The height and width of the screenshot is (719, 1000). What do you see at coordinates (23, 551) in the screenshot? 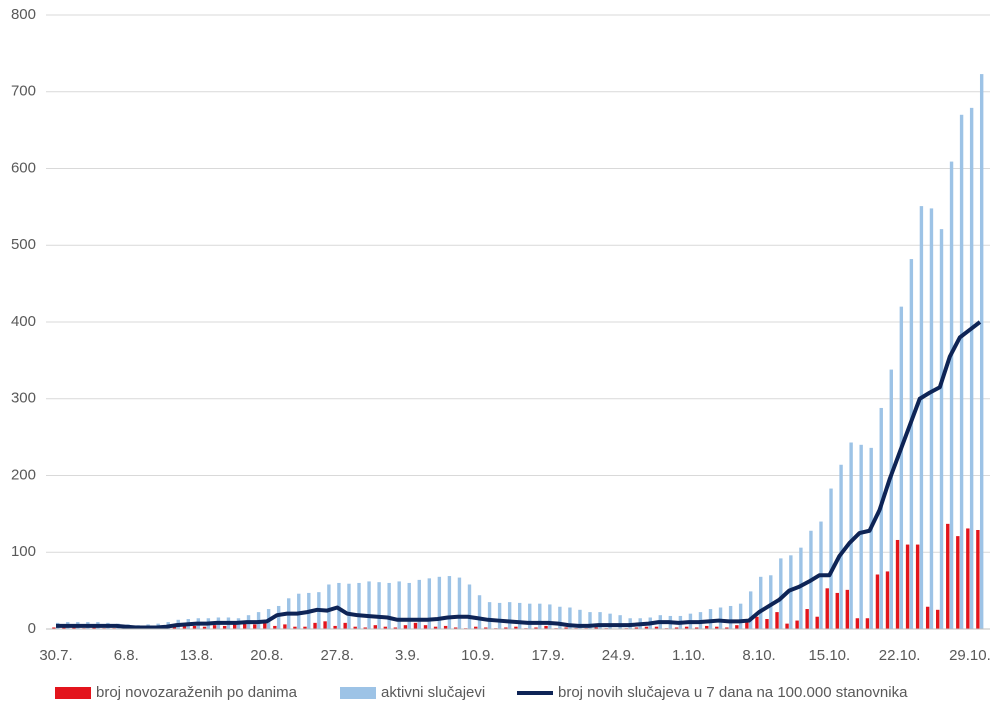
I see `y-tick-label: 100` at bounding box center [23, 551].